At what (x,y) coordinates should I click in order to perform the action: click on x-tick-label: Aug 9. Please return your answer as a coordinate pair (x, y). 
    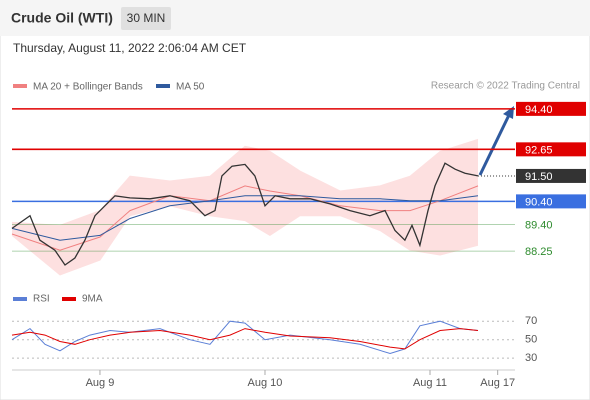
    Looking at the image, I should click on (100, 383).